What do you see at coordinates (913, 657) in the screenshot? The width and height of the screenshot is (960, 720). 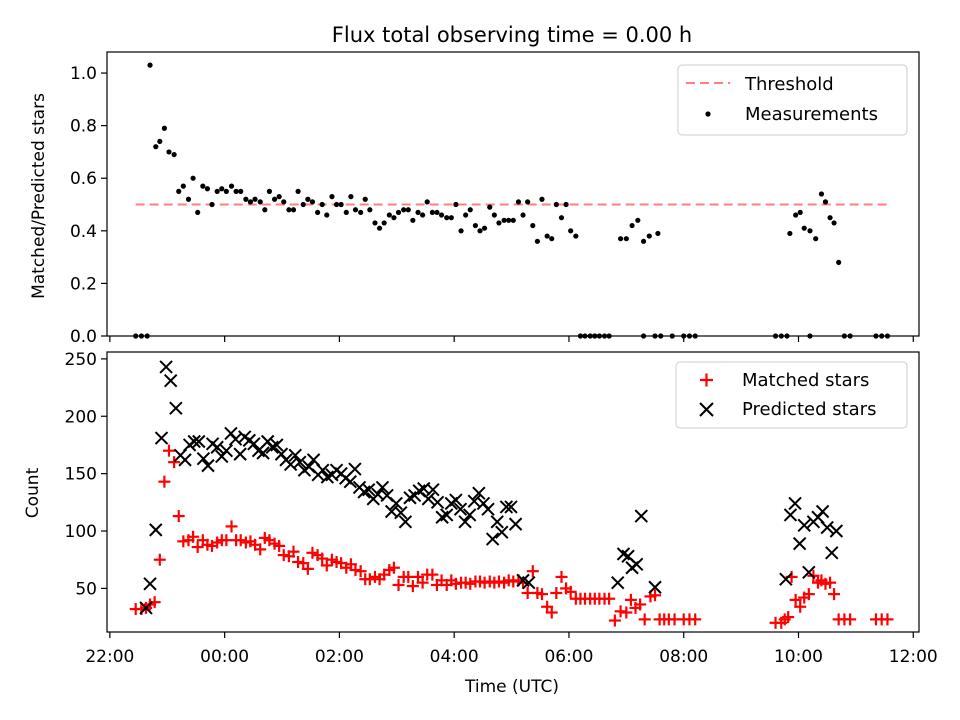 I see `count-x-tick-label: 12:00` at bounding box center [913, 657].